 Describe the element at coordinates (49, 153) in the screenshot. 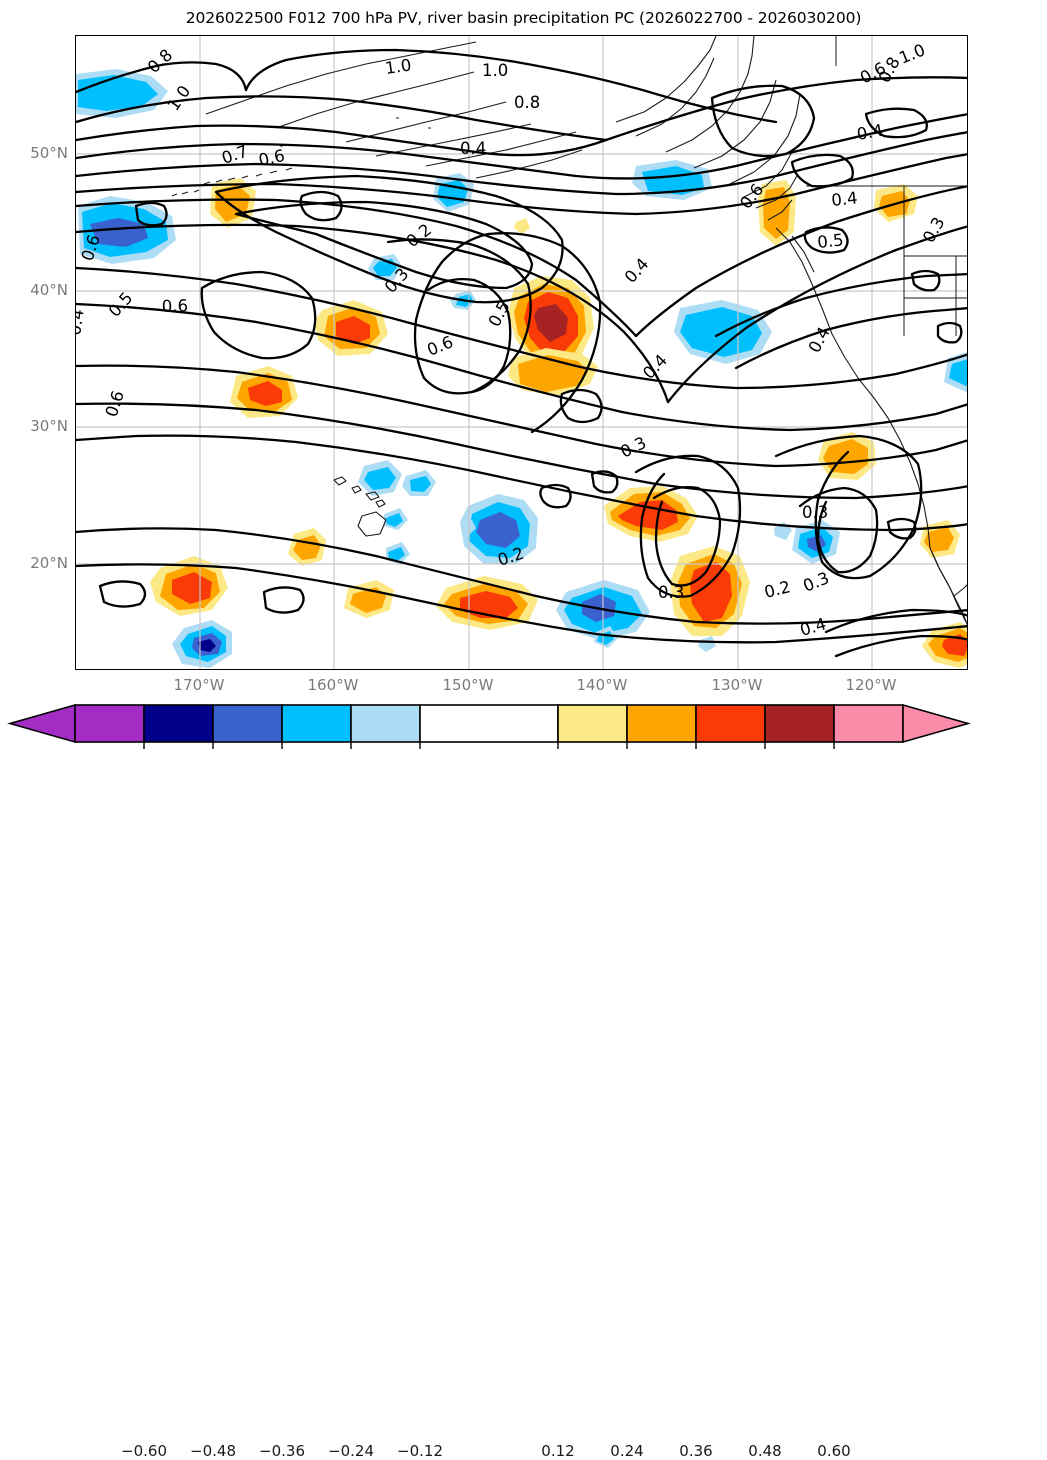

I see `y-tick-label-50n: 50°N` at that location.